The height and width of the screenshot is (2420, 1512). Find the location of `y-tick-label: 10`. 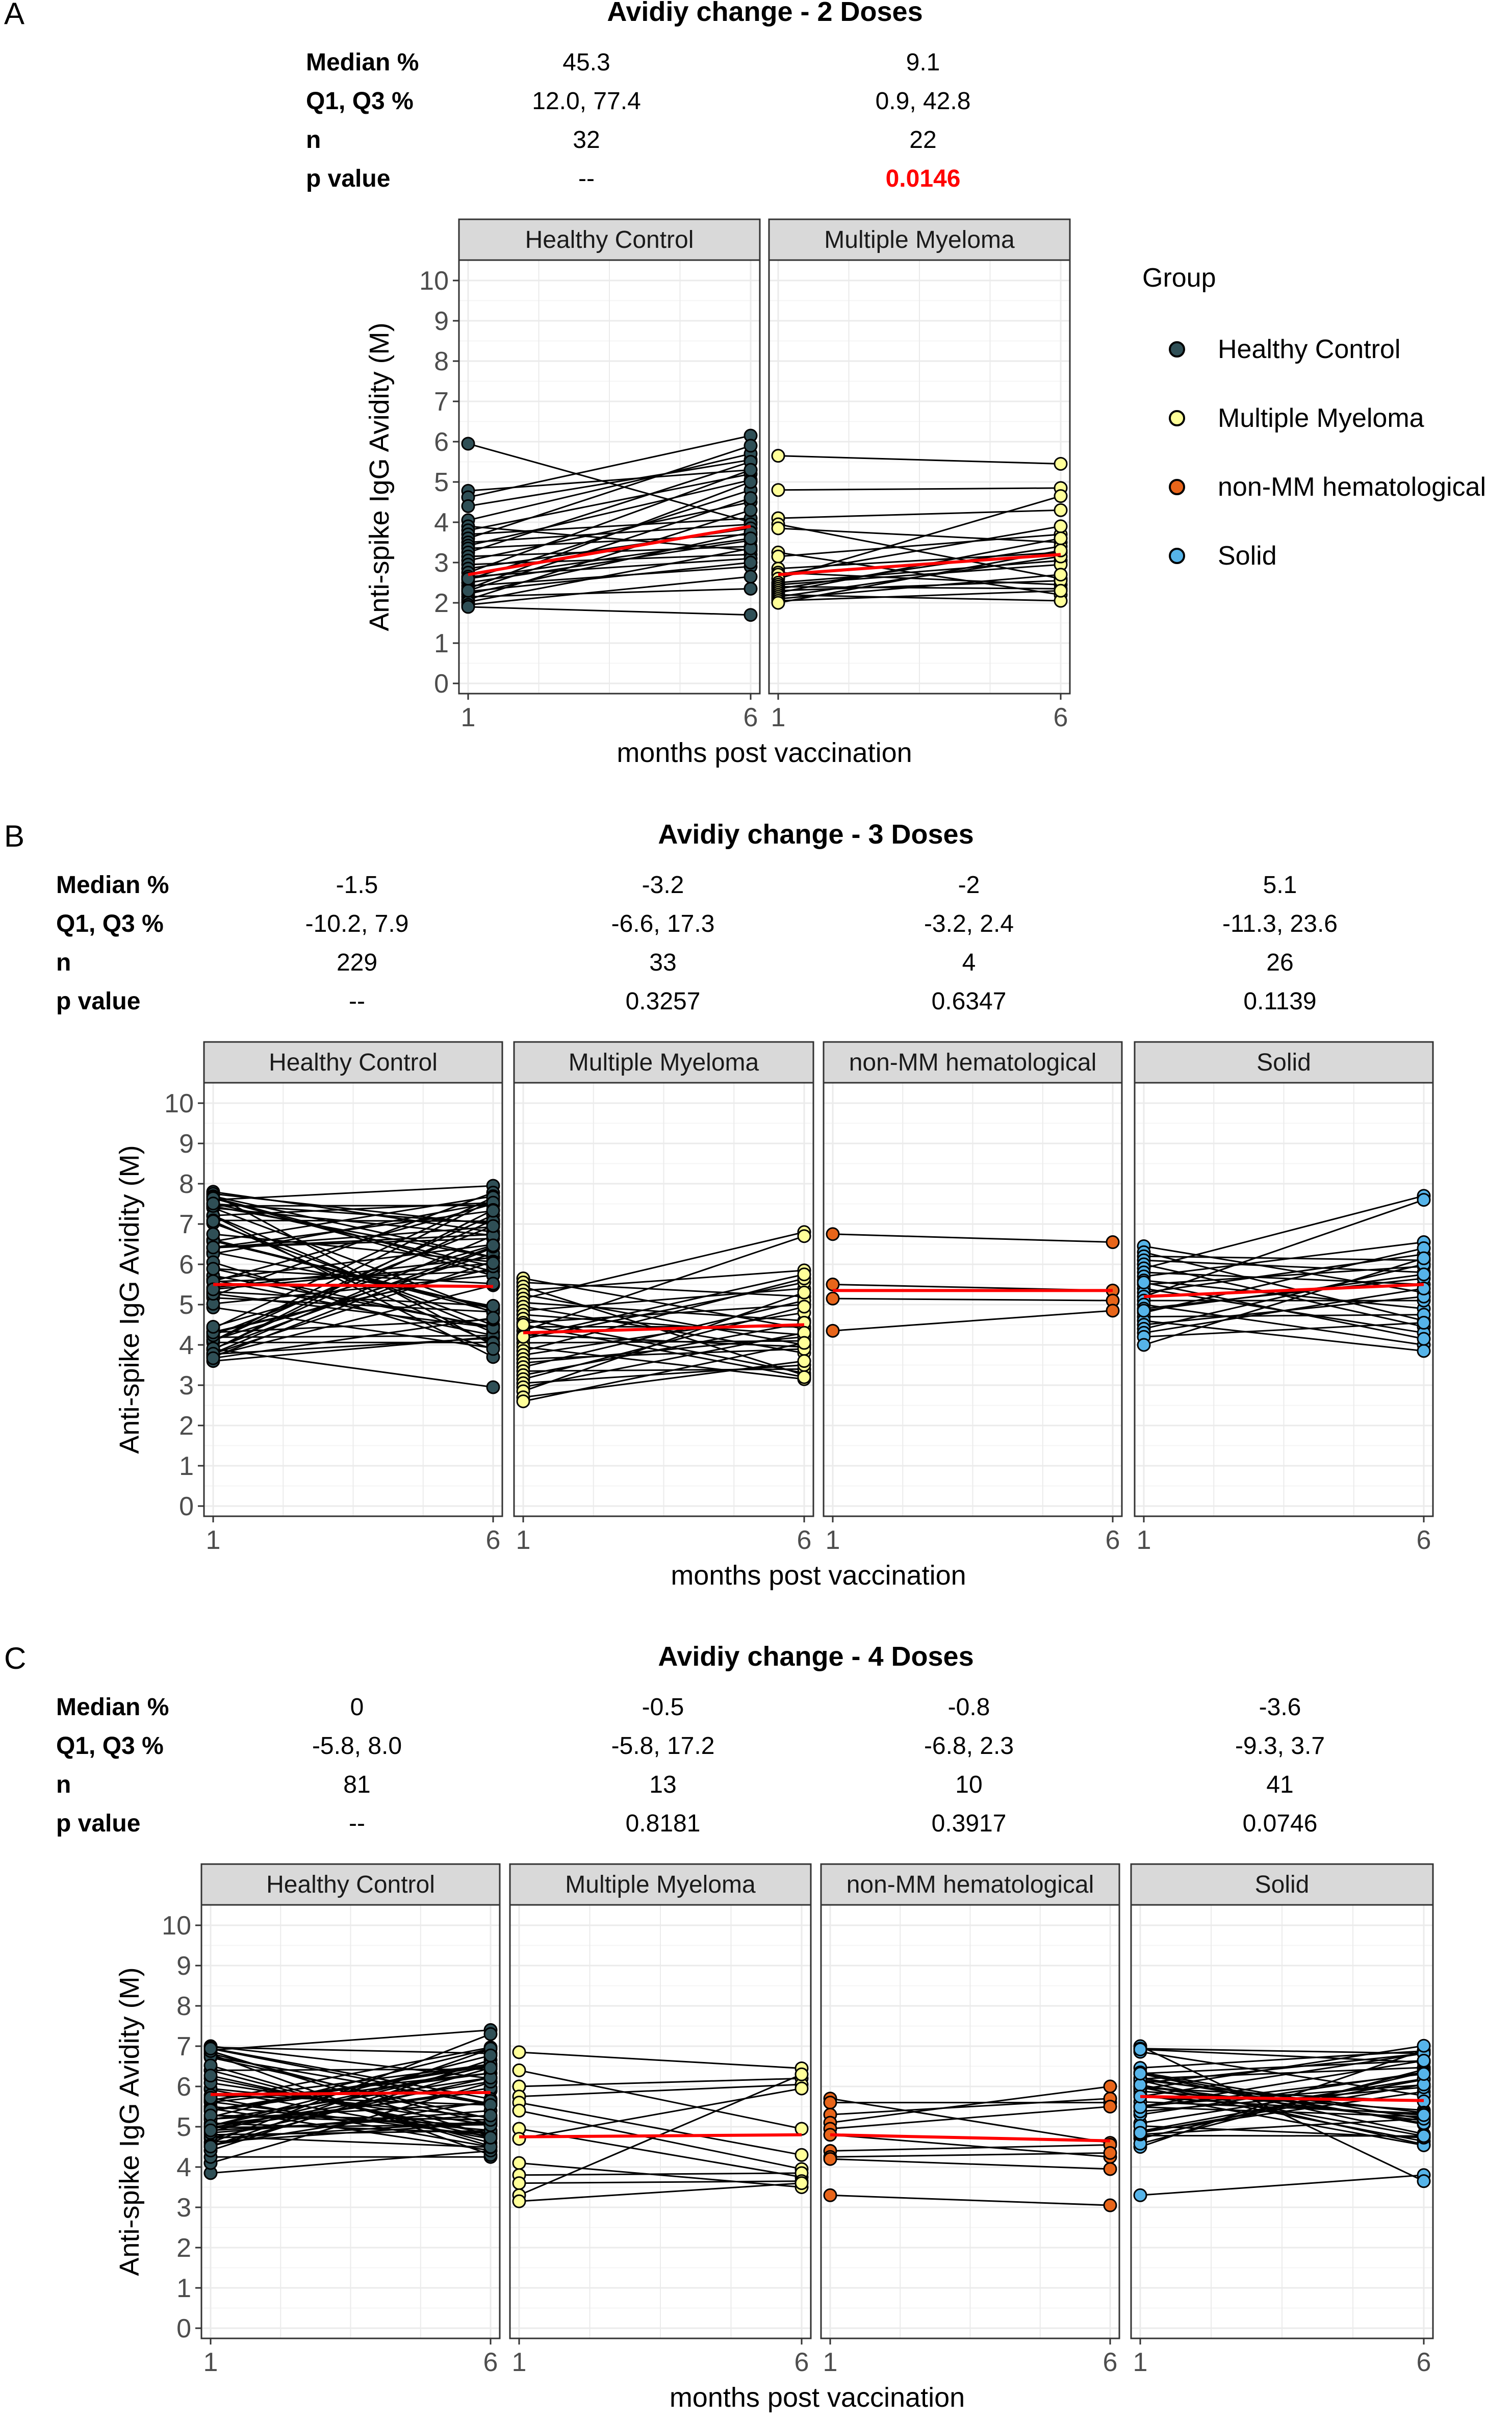

y-tick-label: 10 is located at coordinates (176, 1926).